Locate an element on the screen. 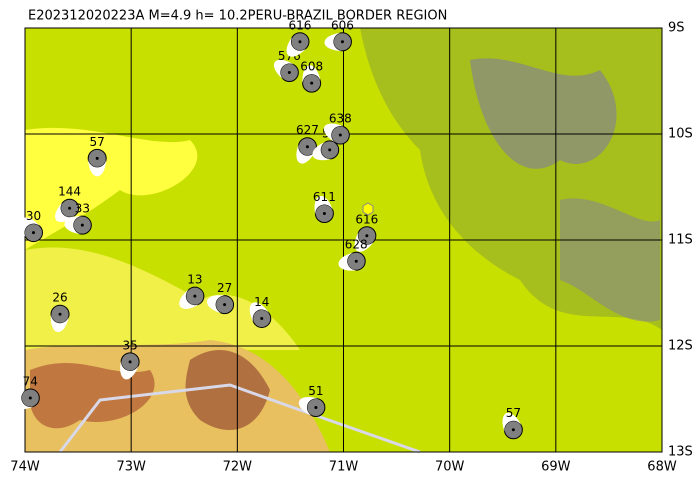 The height and width of the screenshot is (482, 695). depth-label: 144 is located at coordinates (69, 192).